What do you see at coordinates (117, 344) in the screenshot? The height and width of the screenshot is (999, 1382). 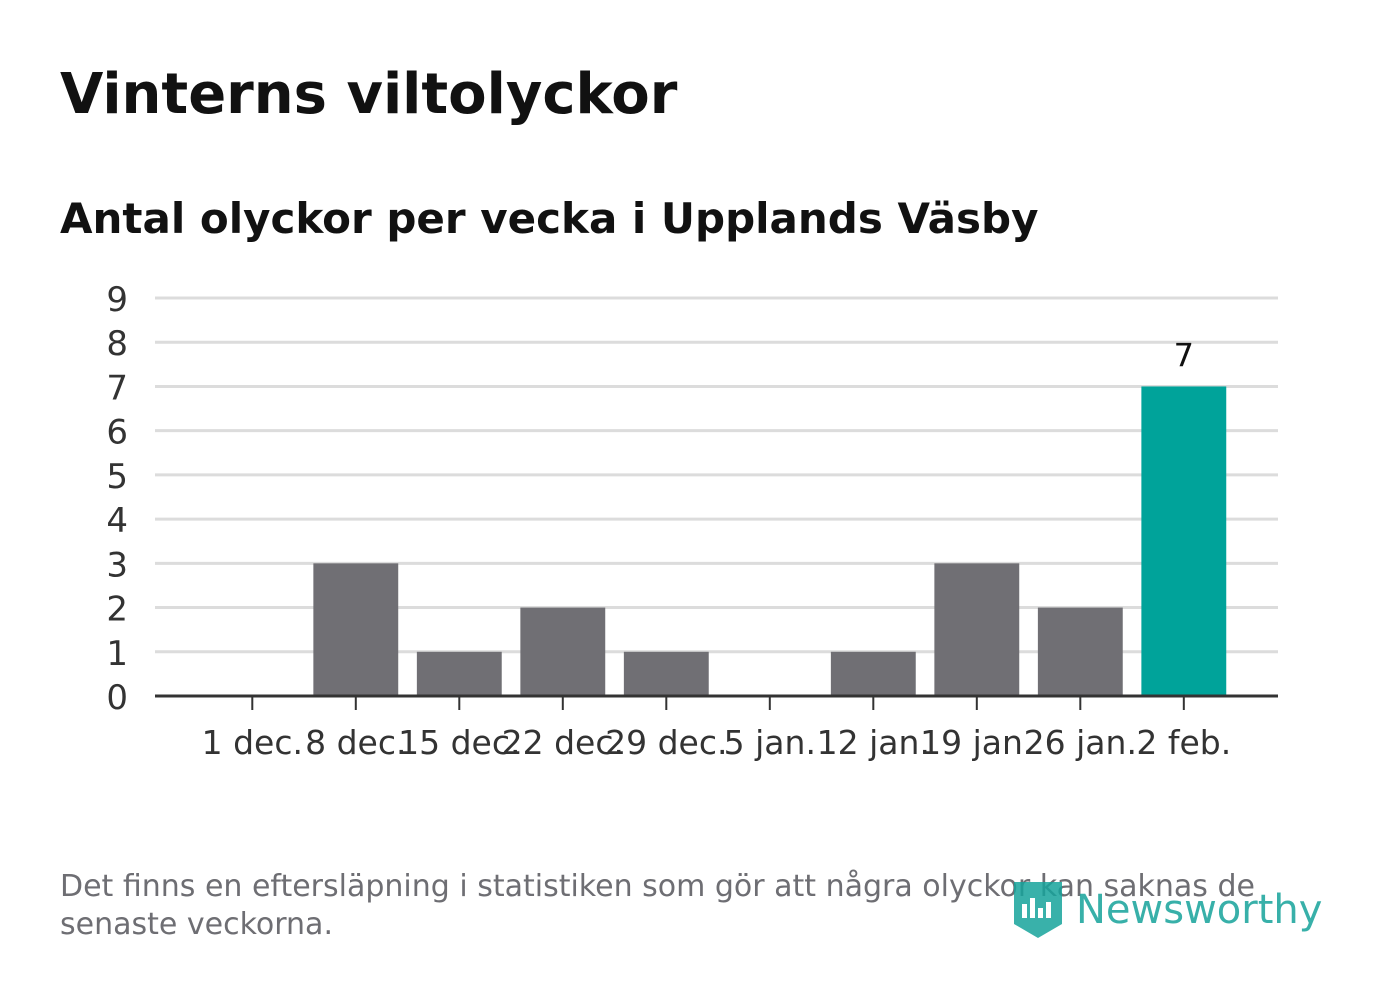 I see `y-tick-label: 8` at bounding box center [117, 344].